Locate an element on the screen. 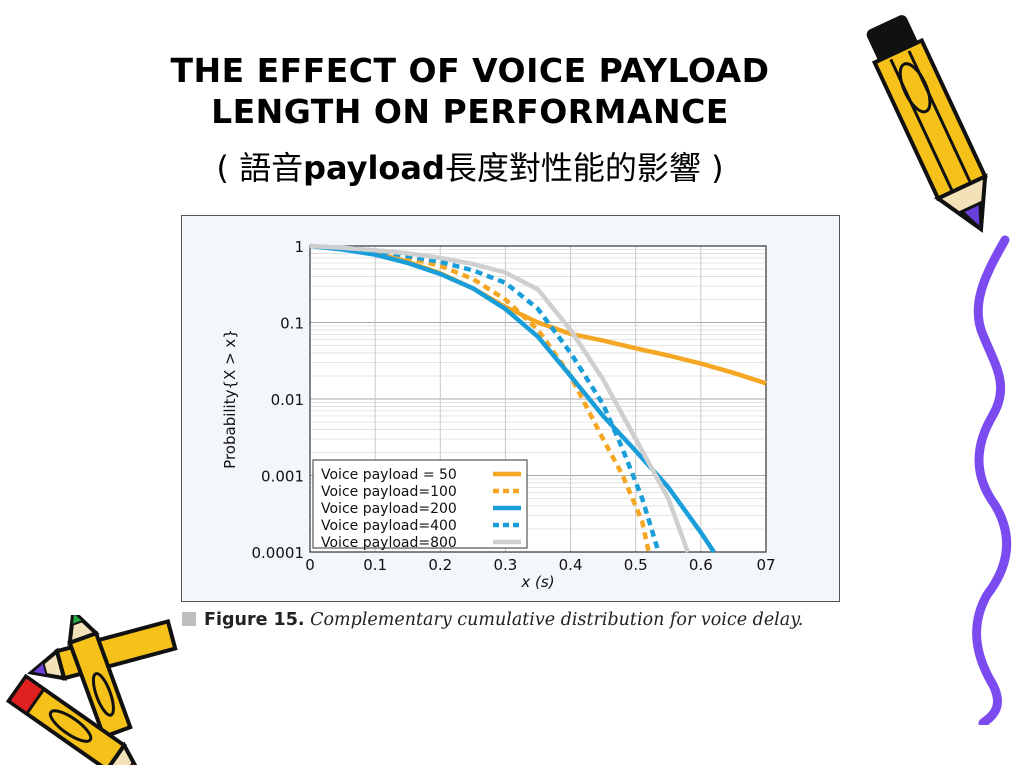  x-tick-label: 0.1 is located at coordinates (375, 565).